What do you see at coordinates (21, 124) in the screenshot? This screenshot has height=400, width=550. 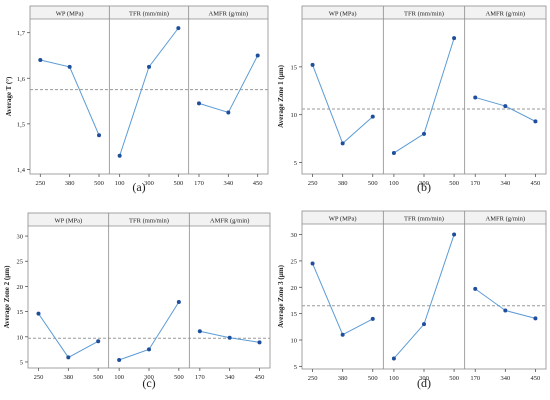 I see `y-tick-label: 1,5` at bounding box center [21, 124].